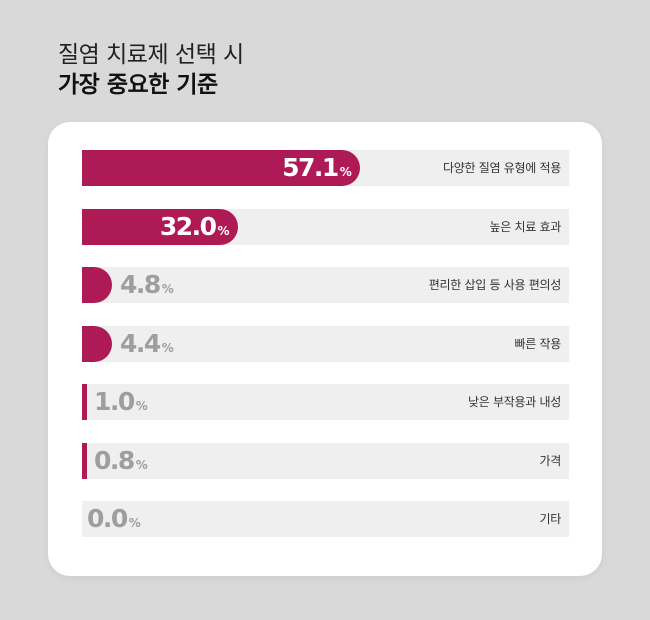  Describe the element at coordinates (550, 460) in the screenshot. I see `category-label: 가격` at that location.